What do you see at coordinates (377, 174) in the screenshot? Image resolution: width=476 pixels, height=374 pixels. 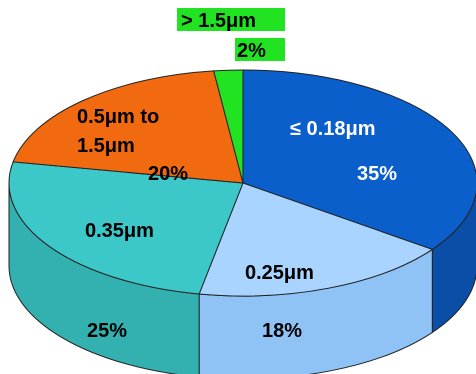 I see `slice-value-0: 35%` at bounding box center [377, 174].